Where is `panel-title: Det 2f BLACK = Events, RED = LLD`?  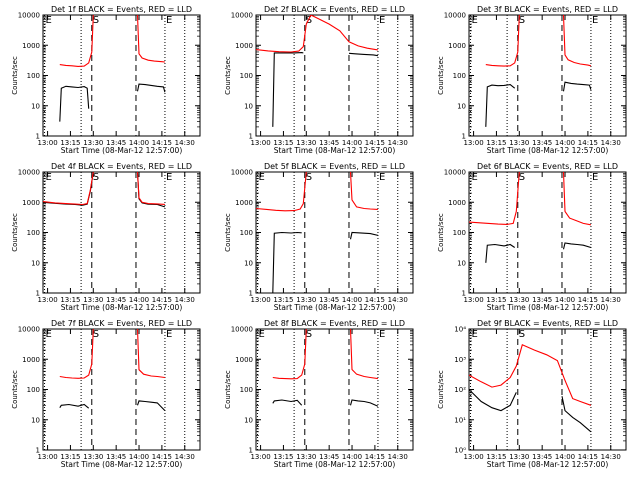
panel-title: Det 2f BLACK = Events, RED = LLD is located at coordinates (334, 9).